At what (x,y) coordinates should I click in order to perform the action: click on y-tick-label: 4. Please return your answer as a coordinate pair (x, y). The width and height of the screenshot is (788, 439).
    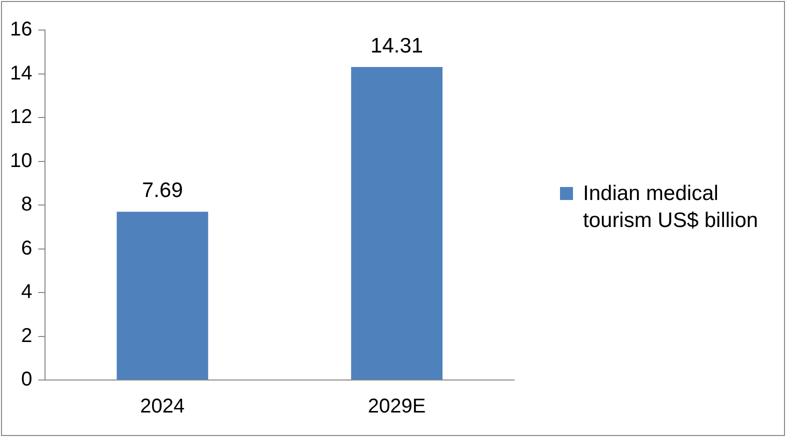
    Looking at the image, I should click on (26, 292).